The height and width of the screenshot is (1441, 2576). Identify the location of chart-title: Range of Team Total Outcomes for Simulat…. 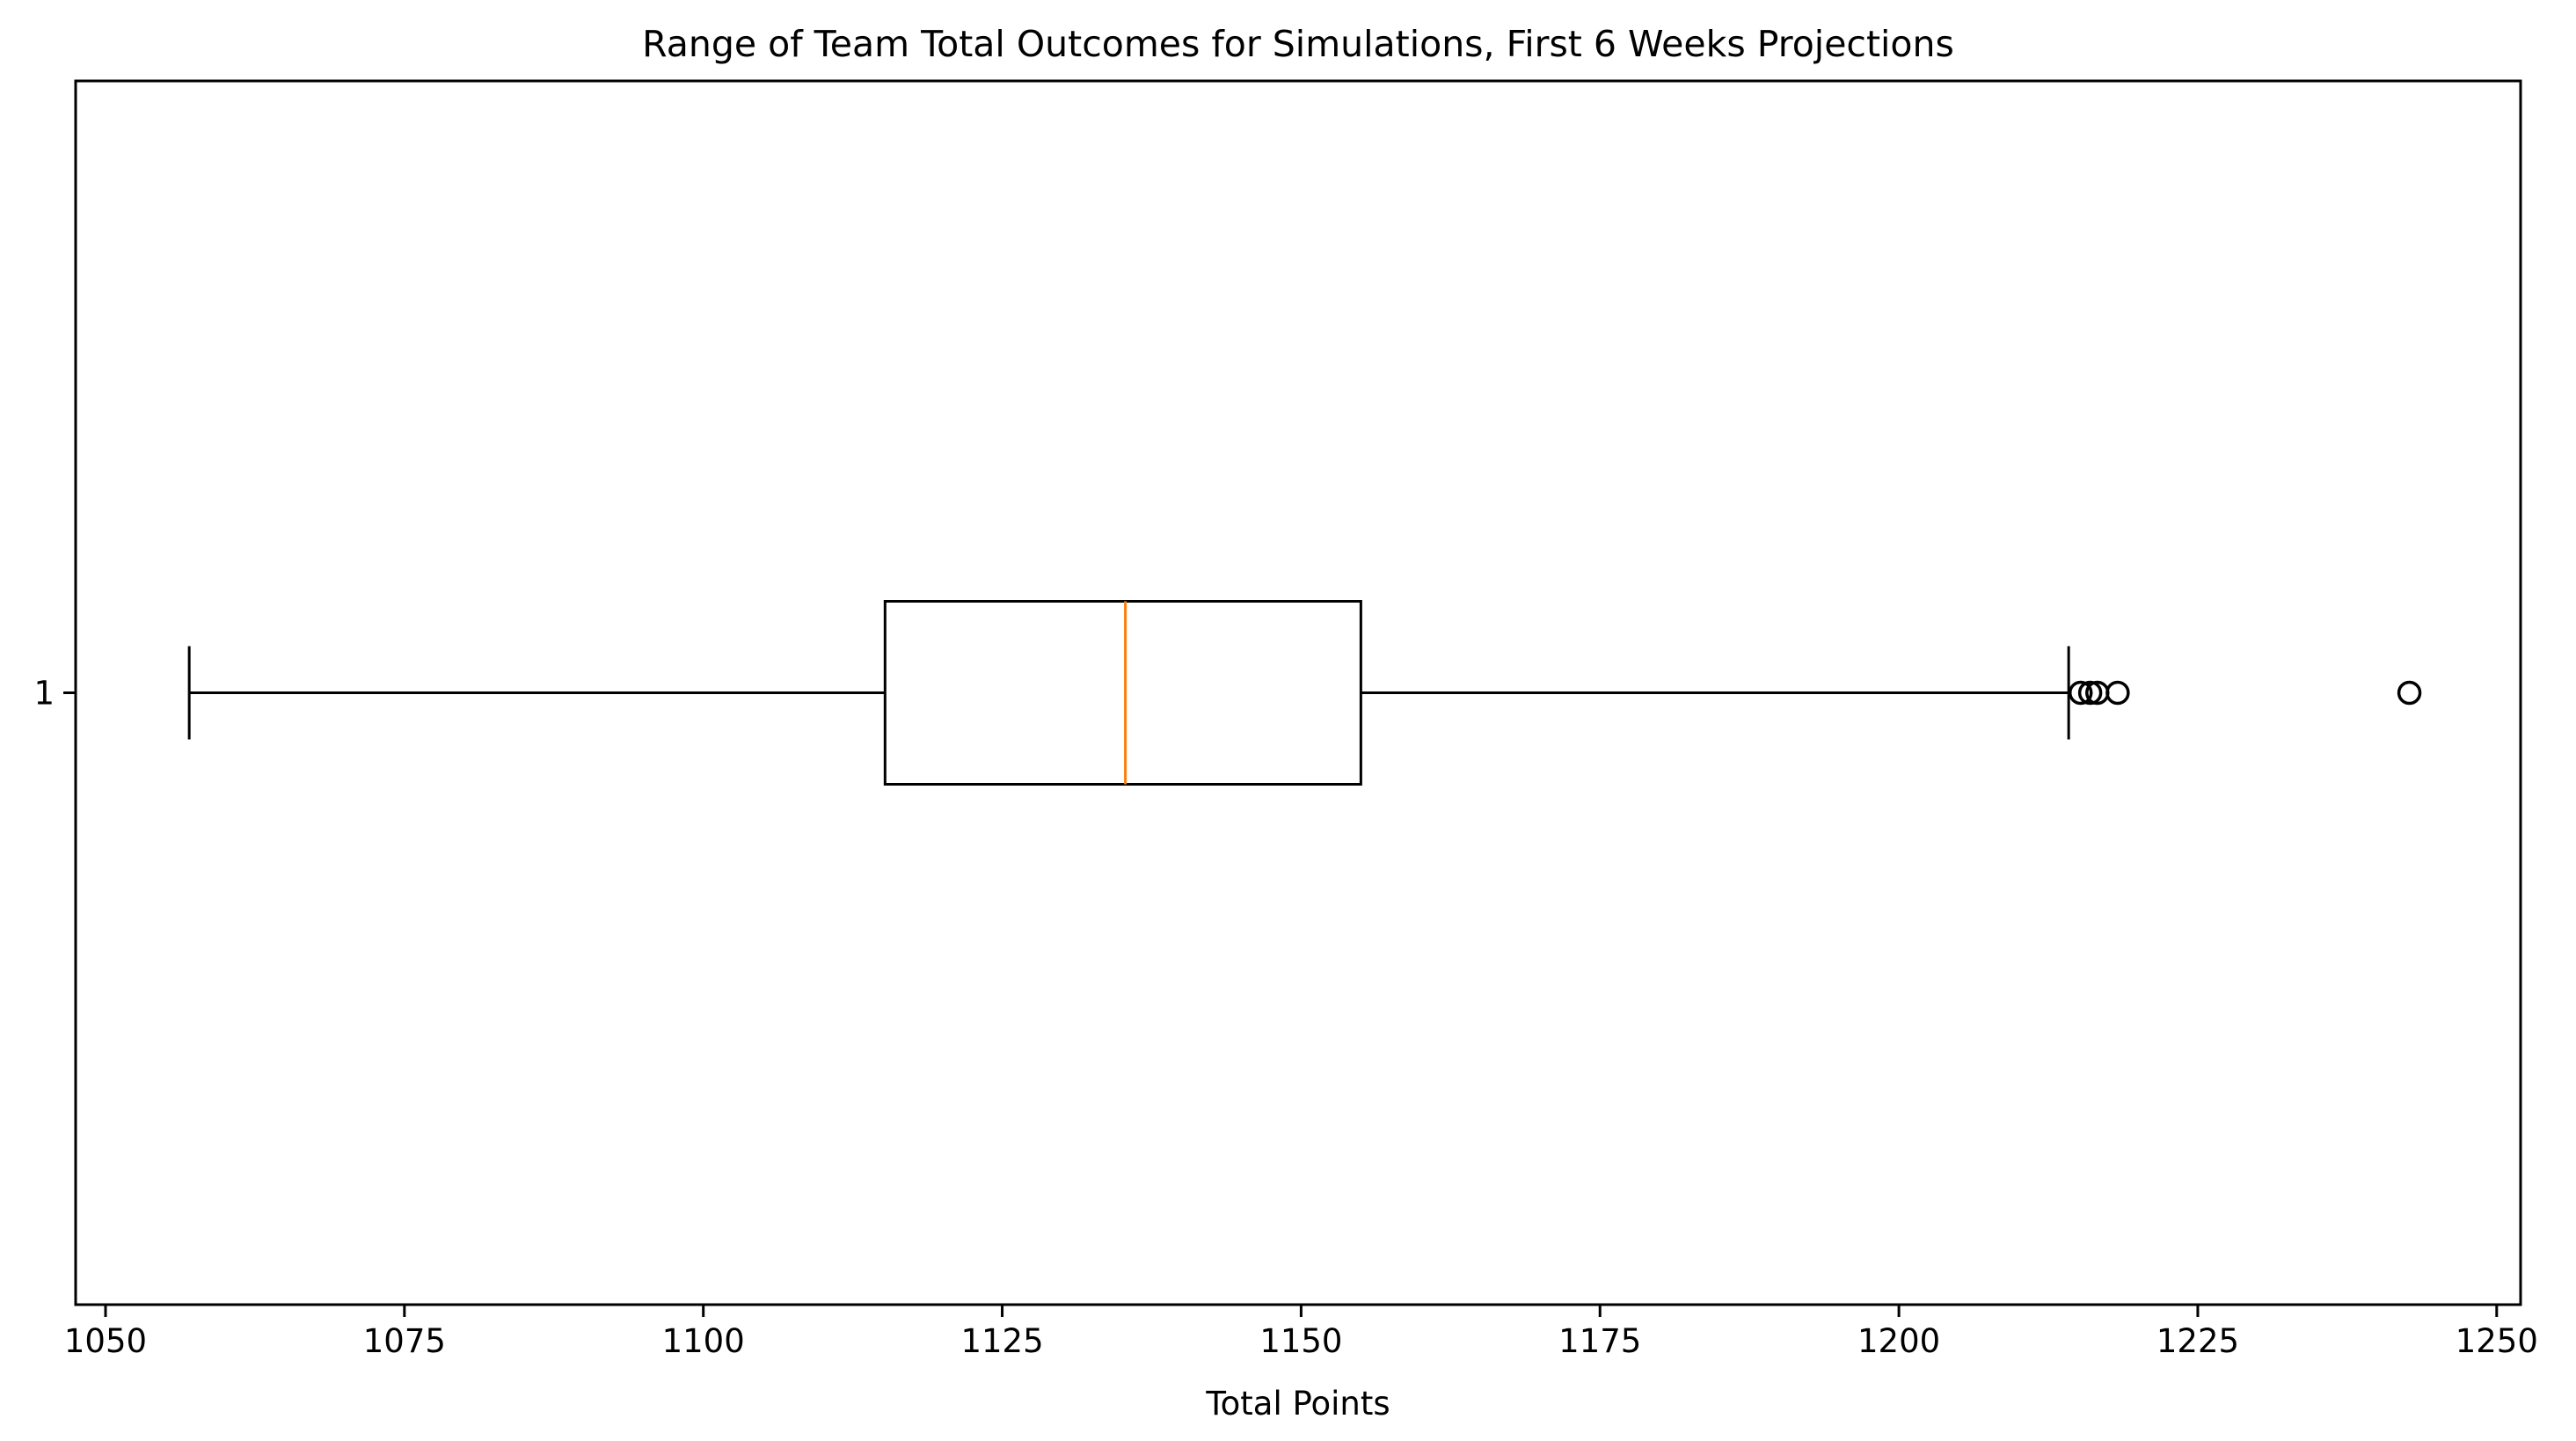
(1298, 44).